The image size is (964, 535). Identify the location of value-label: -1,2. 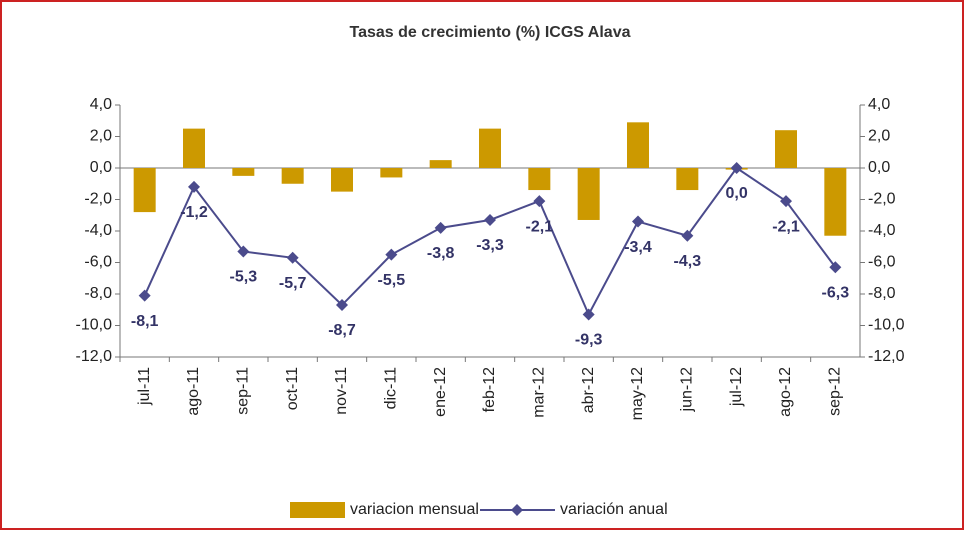
(194, 212).